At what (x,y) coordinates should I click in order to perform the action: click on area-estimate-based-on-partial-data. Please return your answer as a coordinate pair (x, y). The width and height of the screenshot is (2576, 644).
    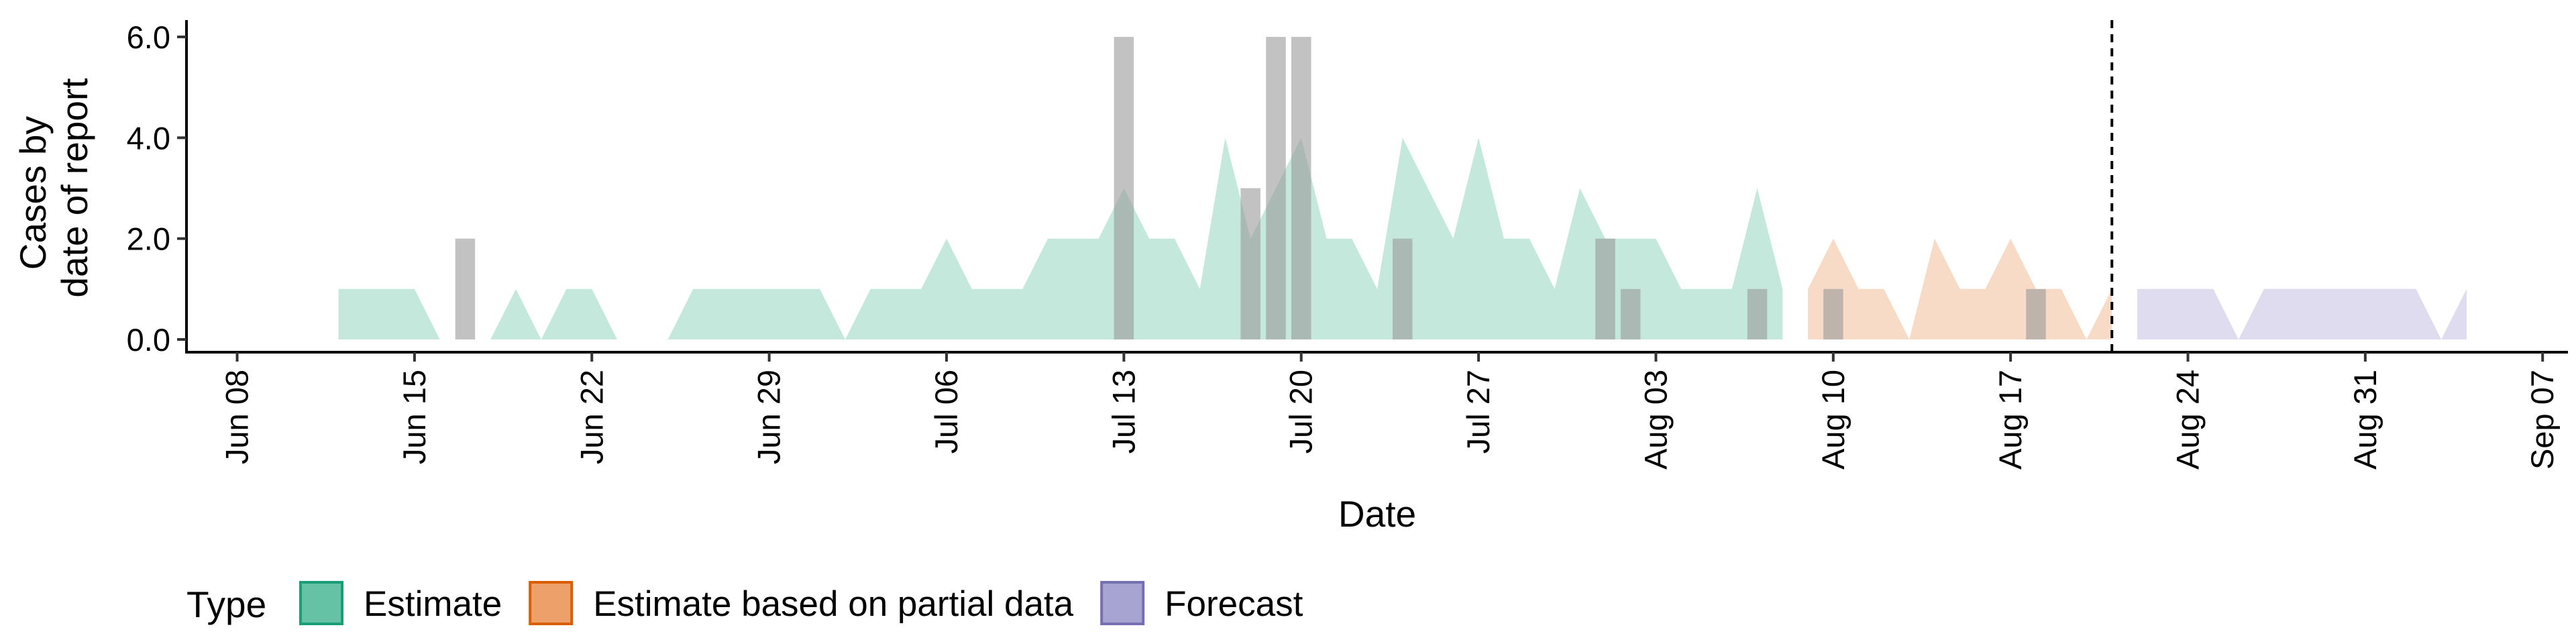
    Looking at the image, I should click on (1960, 288).